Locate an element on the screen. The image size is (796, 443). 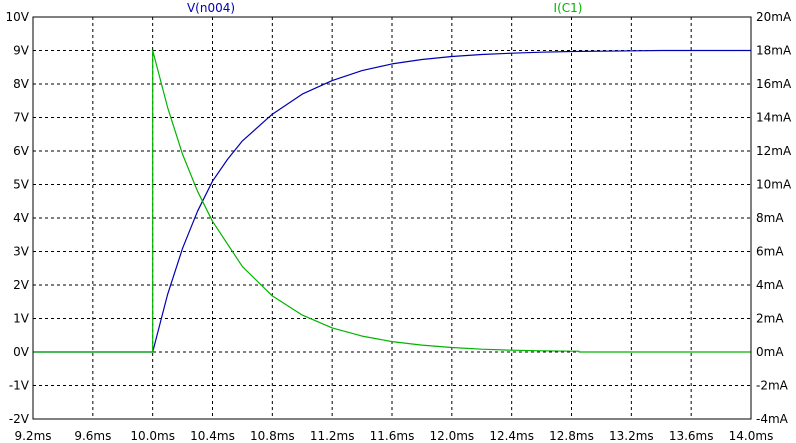
y-right-tick-label: 0mA is located at coordinates (770, 352).